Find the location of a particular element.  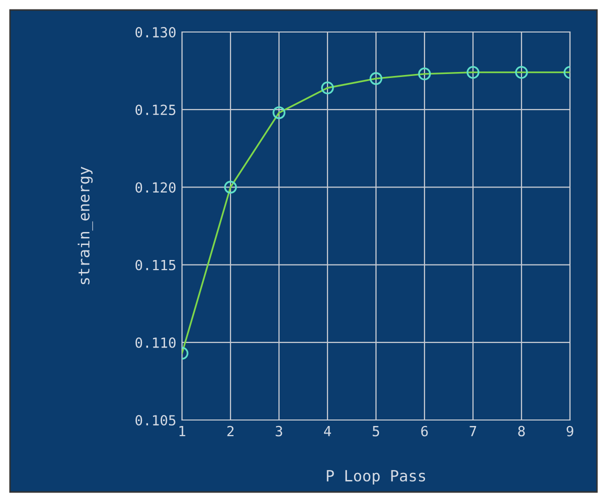

x-tick-label: 3 is located at coordinates (279, 431).